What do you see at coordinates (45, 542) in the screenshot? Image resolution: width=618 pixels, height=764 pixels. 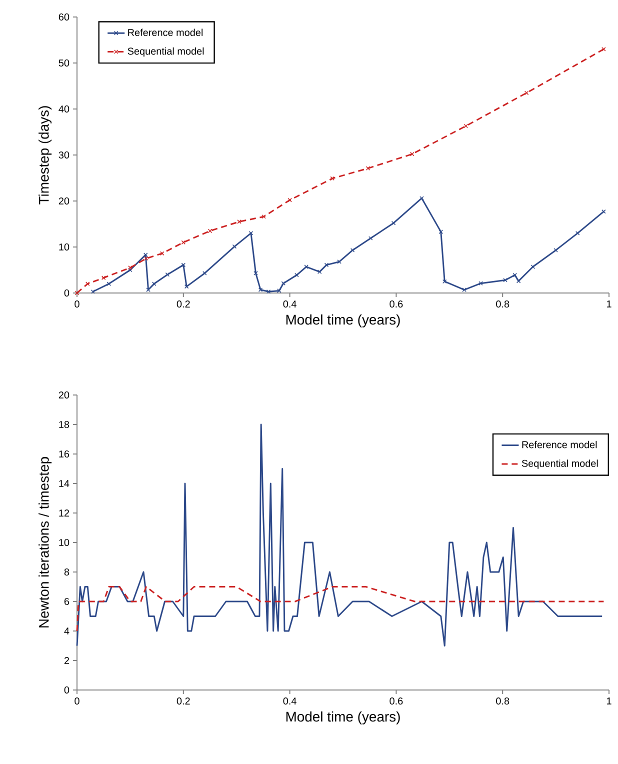 I see `y-axis-title: Newton iterations / timestep` at bounding box center [45, 542].